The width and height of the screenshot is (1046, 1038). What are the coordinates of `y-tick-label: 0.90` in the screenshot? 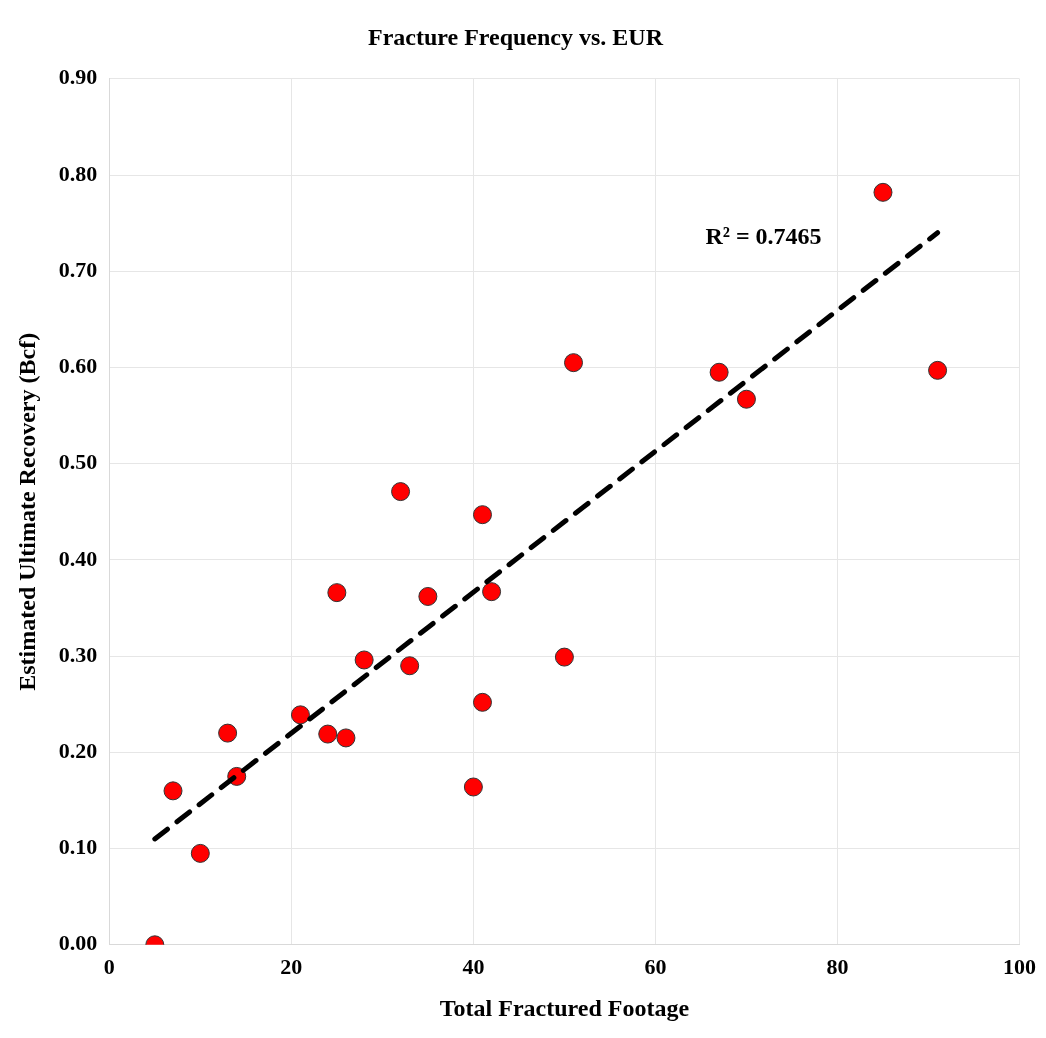 It's located at (78, 77).